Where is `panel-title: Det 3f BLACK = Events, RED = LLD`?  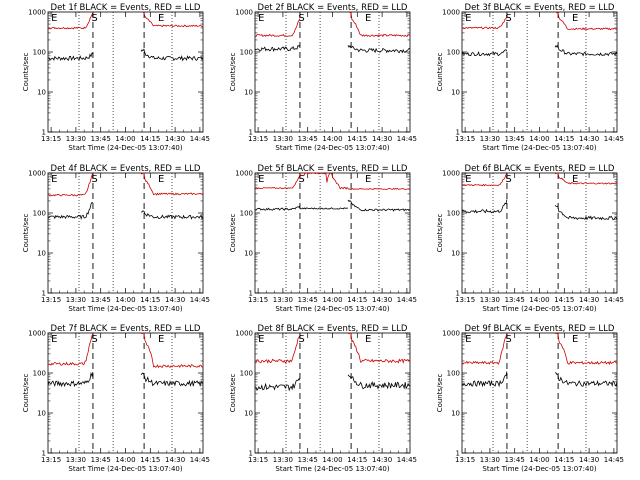 panel-title: Det 3f BLACK = Events, RED = LLD is located at coordinates (540, 8).